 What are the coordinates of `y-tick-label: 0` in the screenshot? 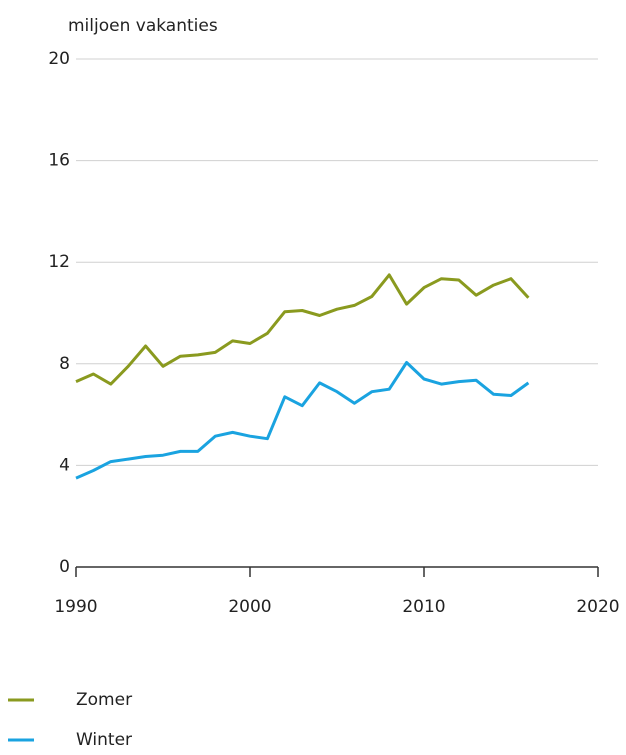 It's located at (64, 567).